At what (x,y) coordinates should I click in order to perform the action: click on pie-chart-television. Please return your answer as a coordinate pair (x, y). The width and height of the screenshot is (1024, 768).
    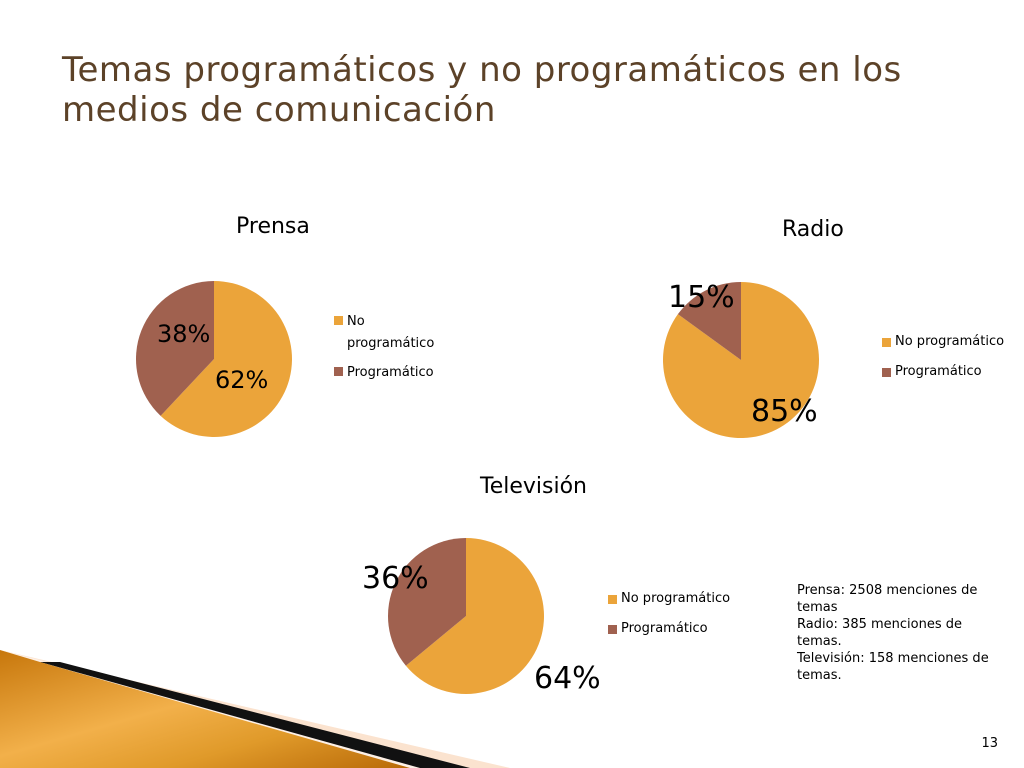
    Looking at the image, I should click on (466, 616).